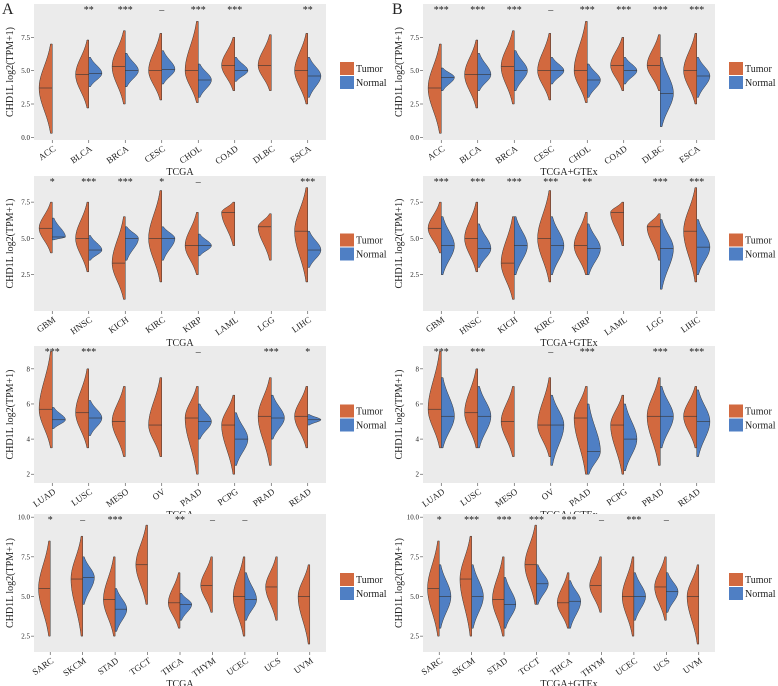  Describe the element at coordinates (580, 154) in the screenshot. I see `x-tick-label: CHOL` at that location.